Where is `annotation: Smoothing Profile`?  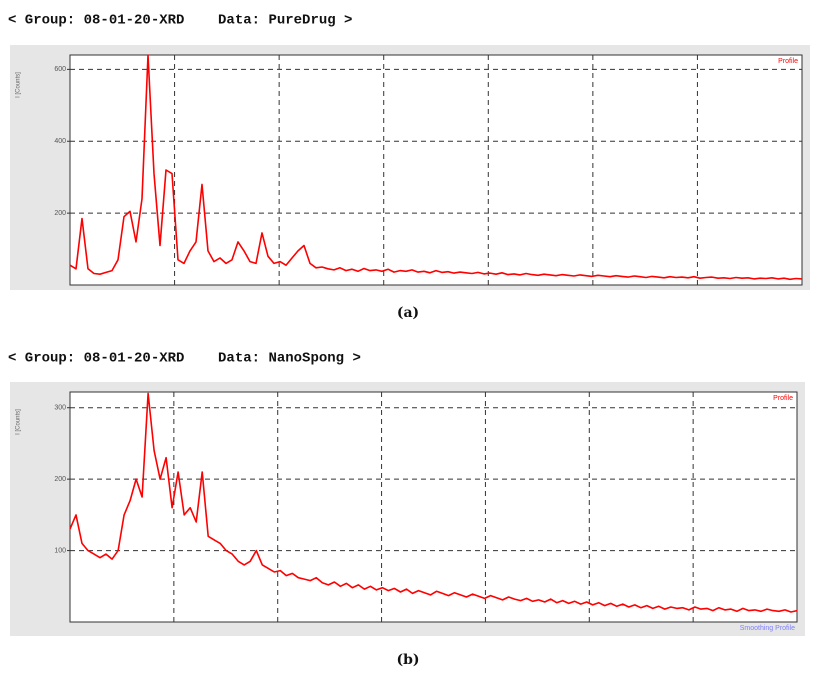
annotation: Smoothing Profile is located at coordinates (767, 628).